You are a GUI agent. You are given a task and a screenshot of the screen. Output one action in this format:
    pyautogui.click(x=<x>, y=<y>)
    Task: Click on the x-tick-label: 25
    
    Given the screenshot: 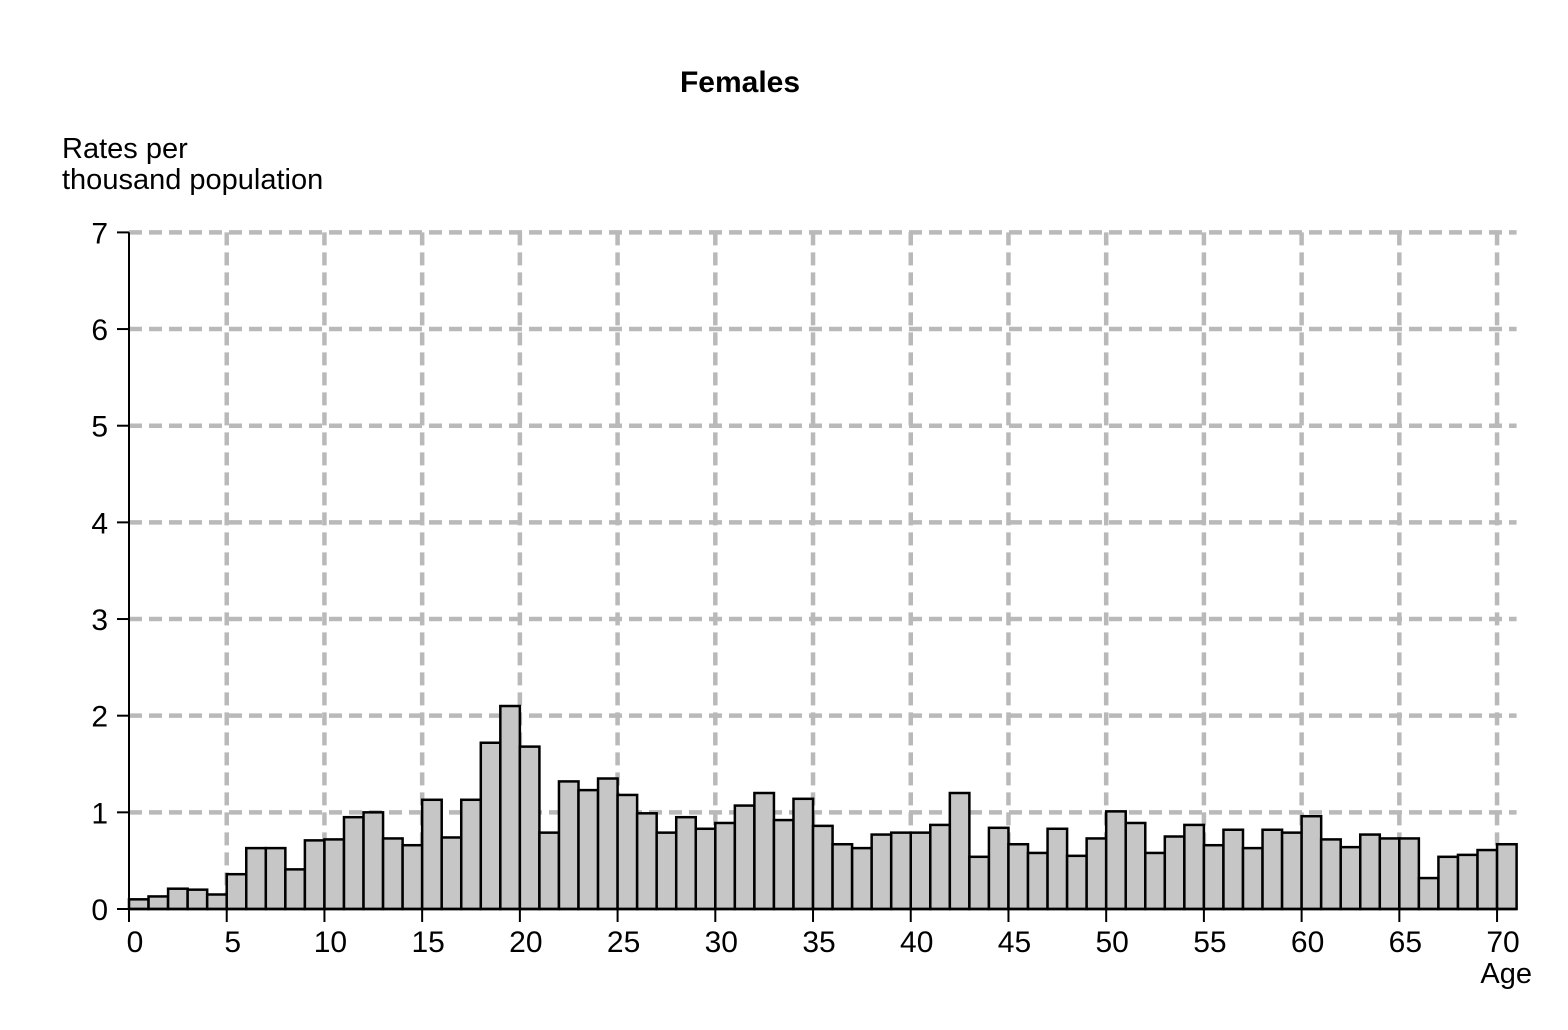 What is the action you would take?
    pyautogui.click(x=623, y=942)
    